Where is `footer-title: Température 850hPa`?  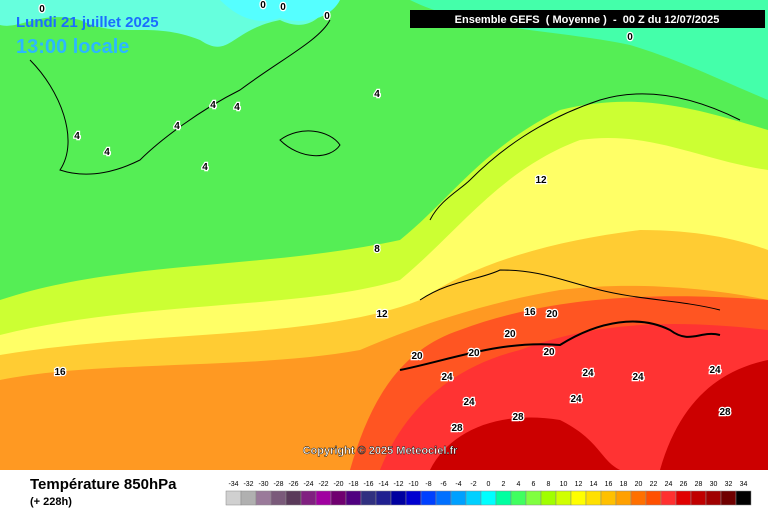 footer-title: Température 850hPa is located at coordinates (103, 484).